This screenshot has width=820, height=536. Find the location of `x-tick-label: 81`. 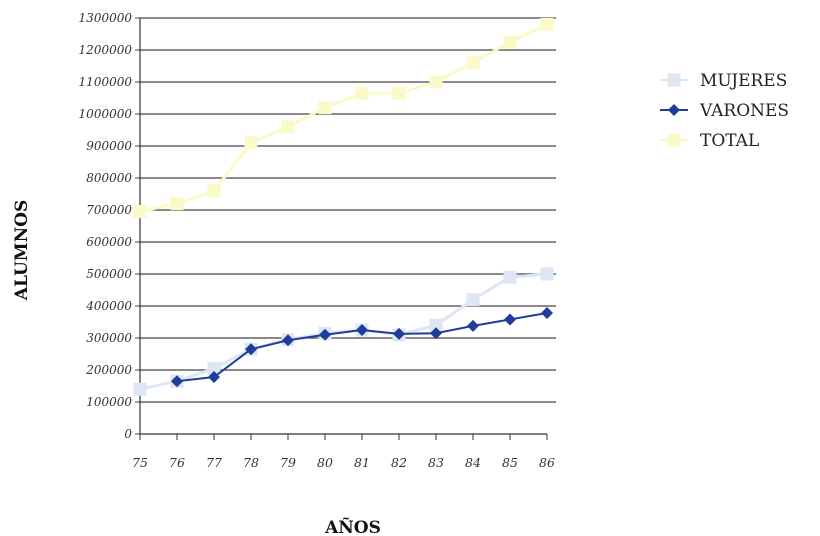

x-tick-label: 81 is located at coordinates (362, 462).